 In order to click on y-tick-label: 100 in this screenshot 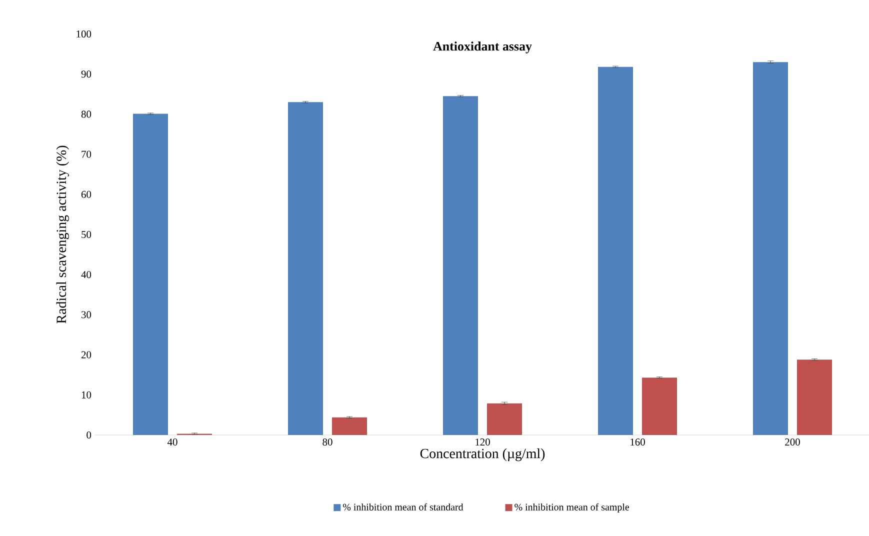, I will do `click(84, 34)`.